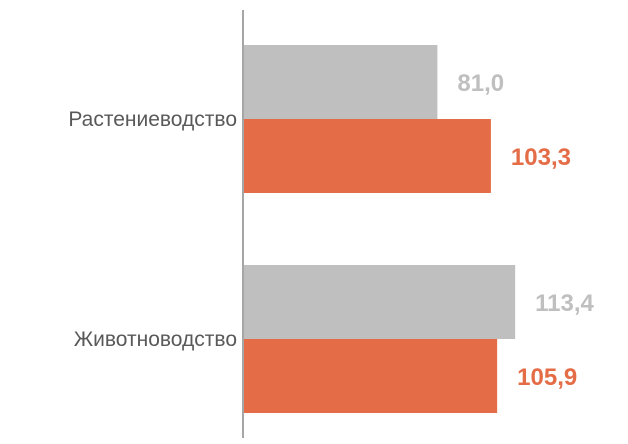 This screenshot has width=628, height=444. Describe the element at coordinates (564, 303) in the screenshot. I see `data-label: 113,4` at that location.